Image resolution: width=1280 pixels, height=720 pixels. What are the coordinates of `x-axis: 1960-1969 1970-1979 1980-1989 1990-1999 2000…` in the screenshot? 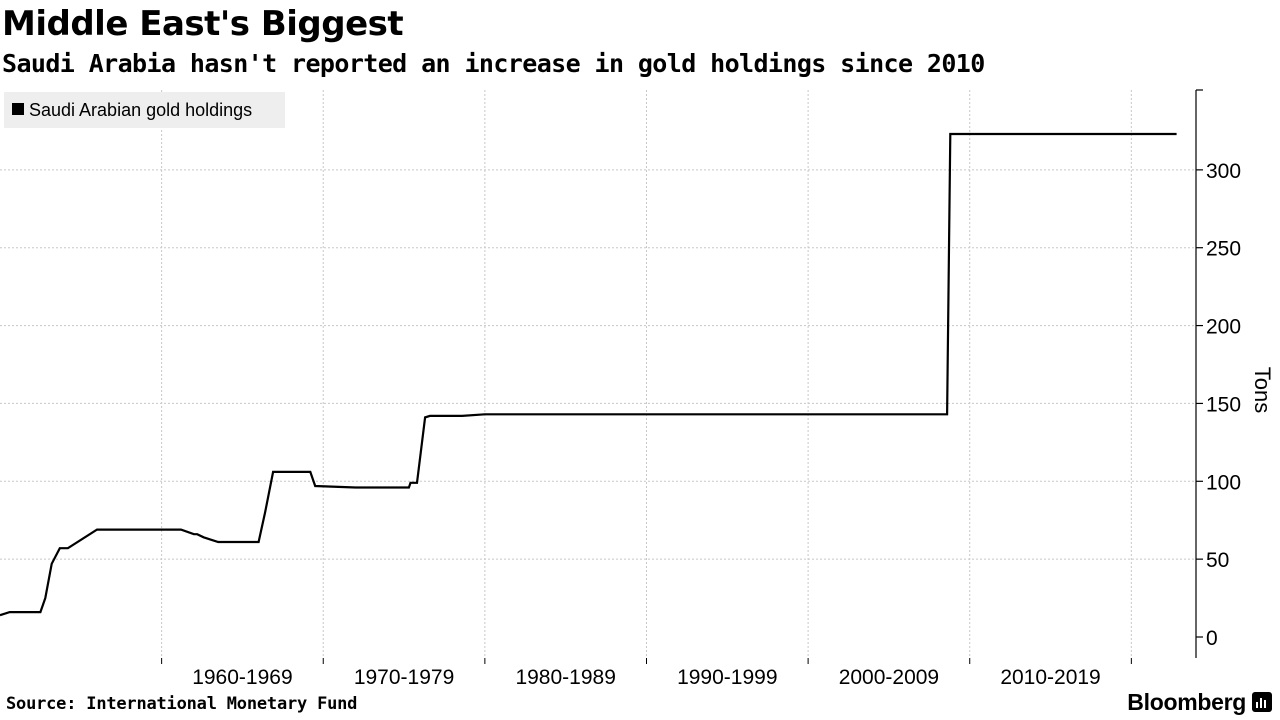 It's located at (646, 673).